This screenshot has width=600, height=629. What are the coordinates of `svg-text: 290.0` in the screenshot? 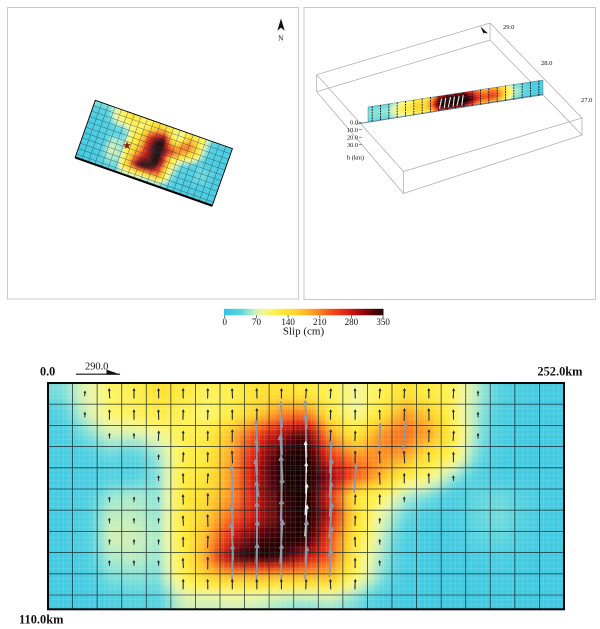 It's located at (96, 366).